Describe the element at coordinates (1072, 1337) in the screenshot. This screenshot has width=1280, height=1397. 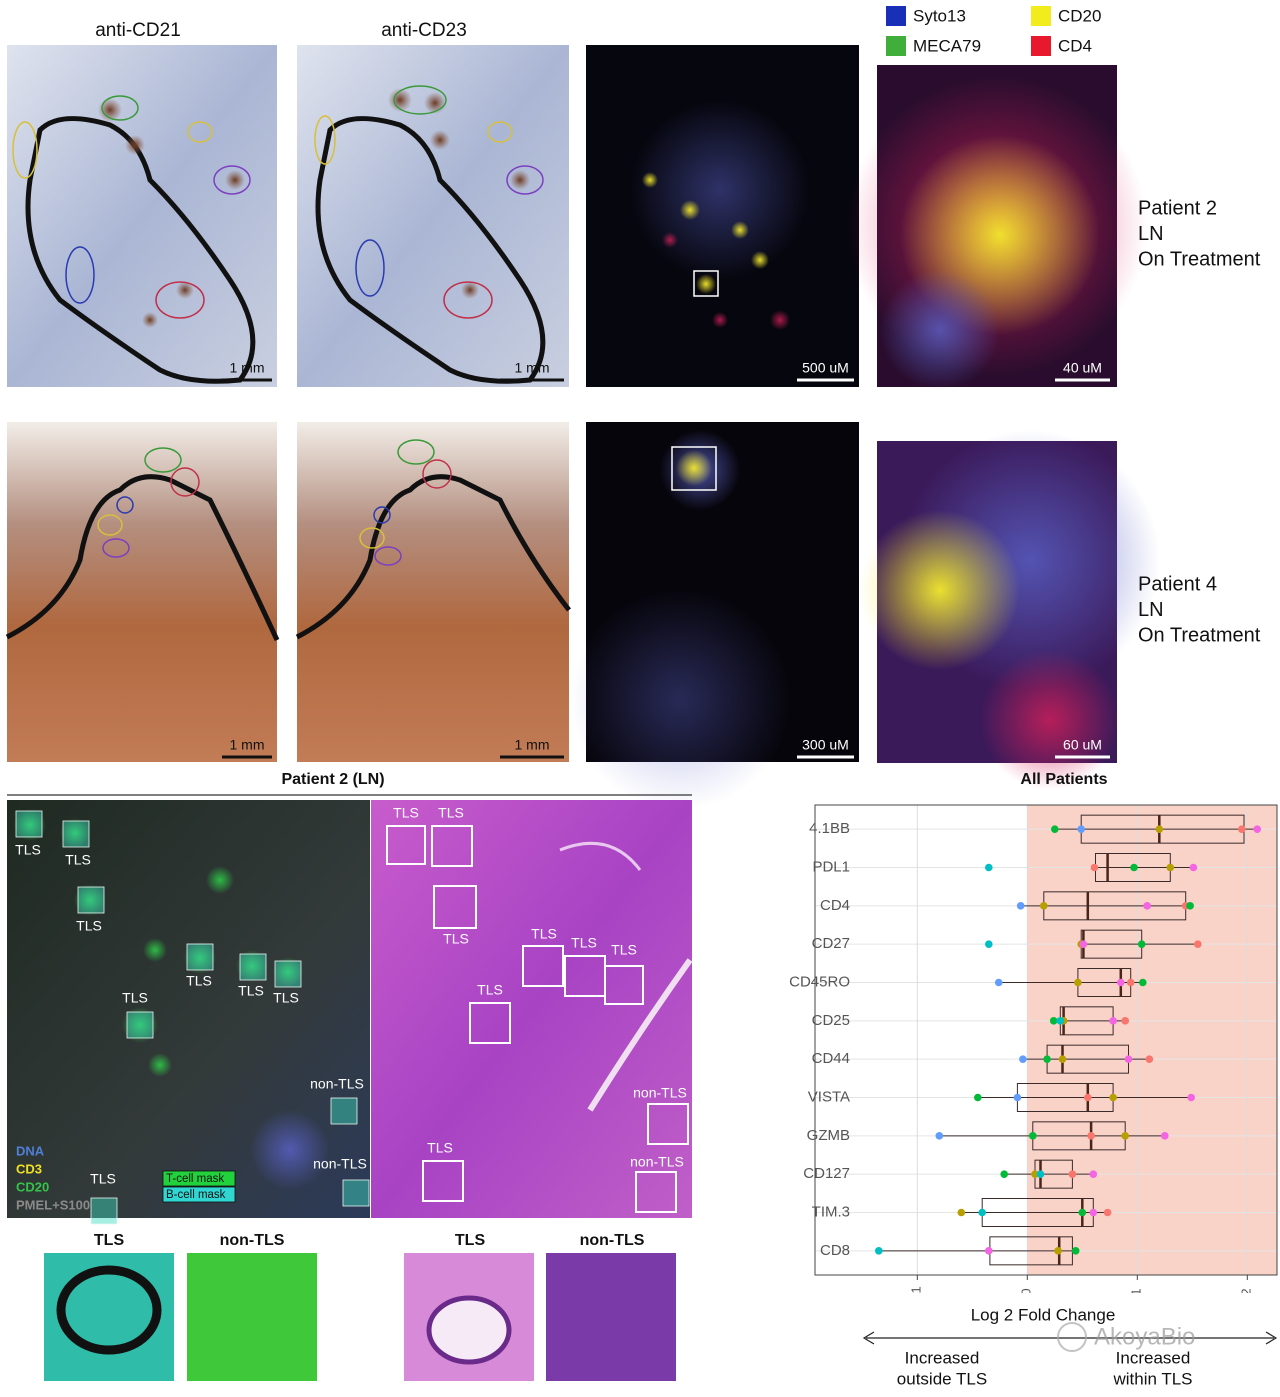
I see `watermark-icon` at that location.